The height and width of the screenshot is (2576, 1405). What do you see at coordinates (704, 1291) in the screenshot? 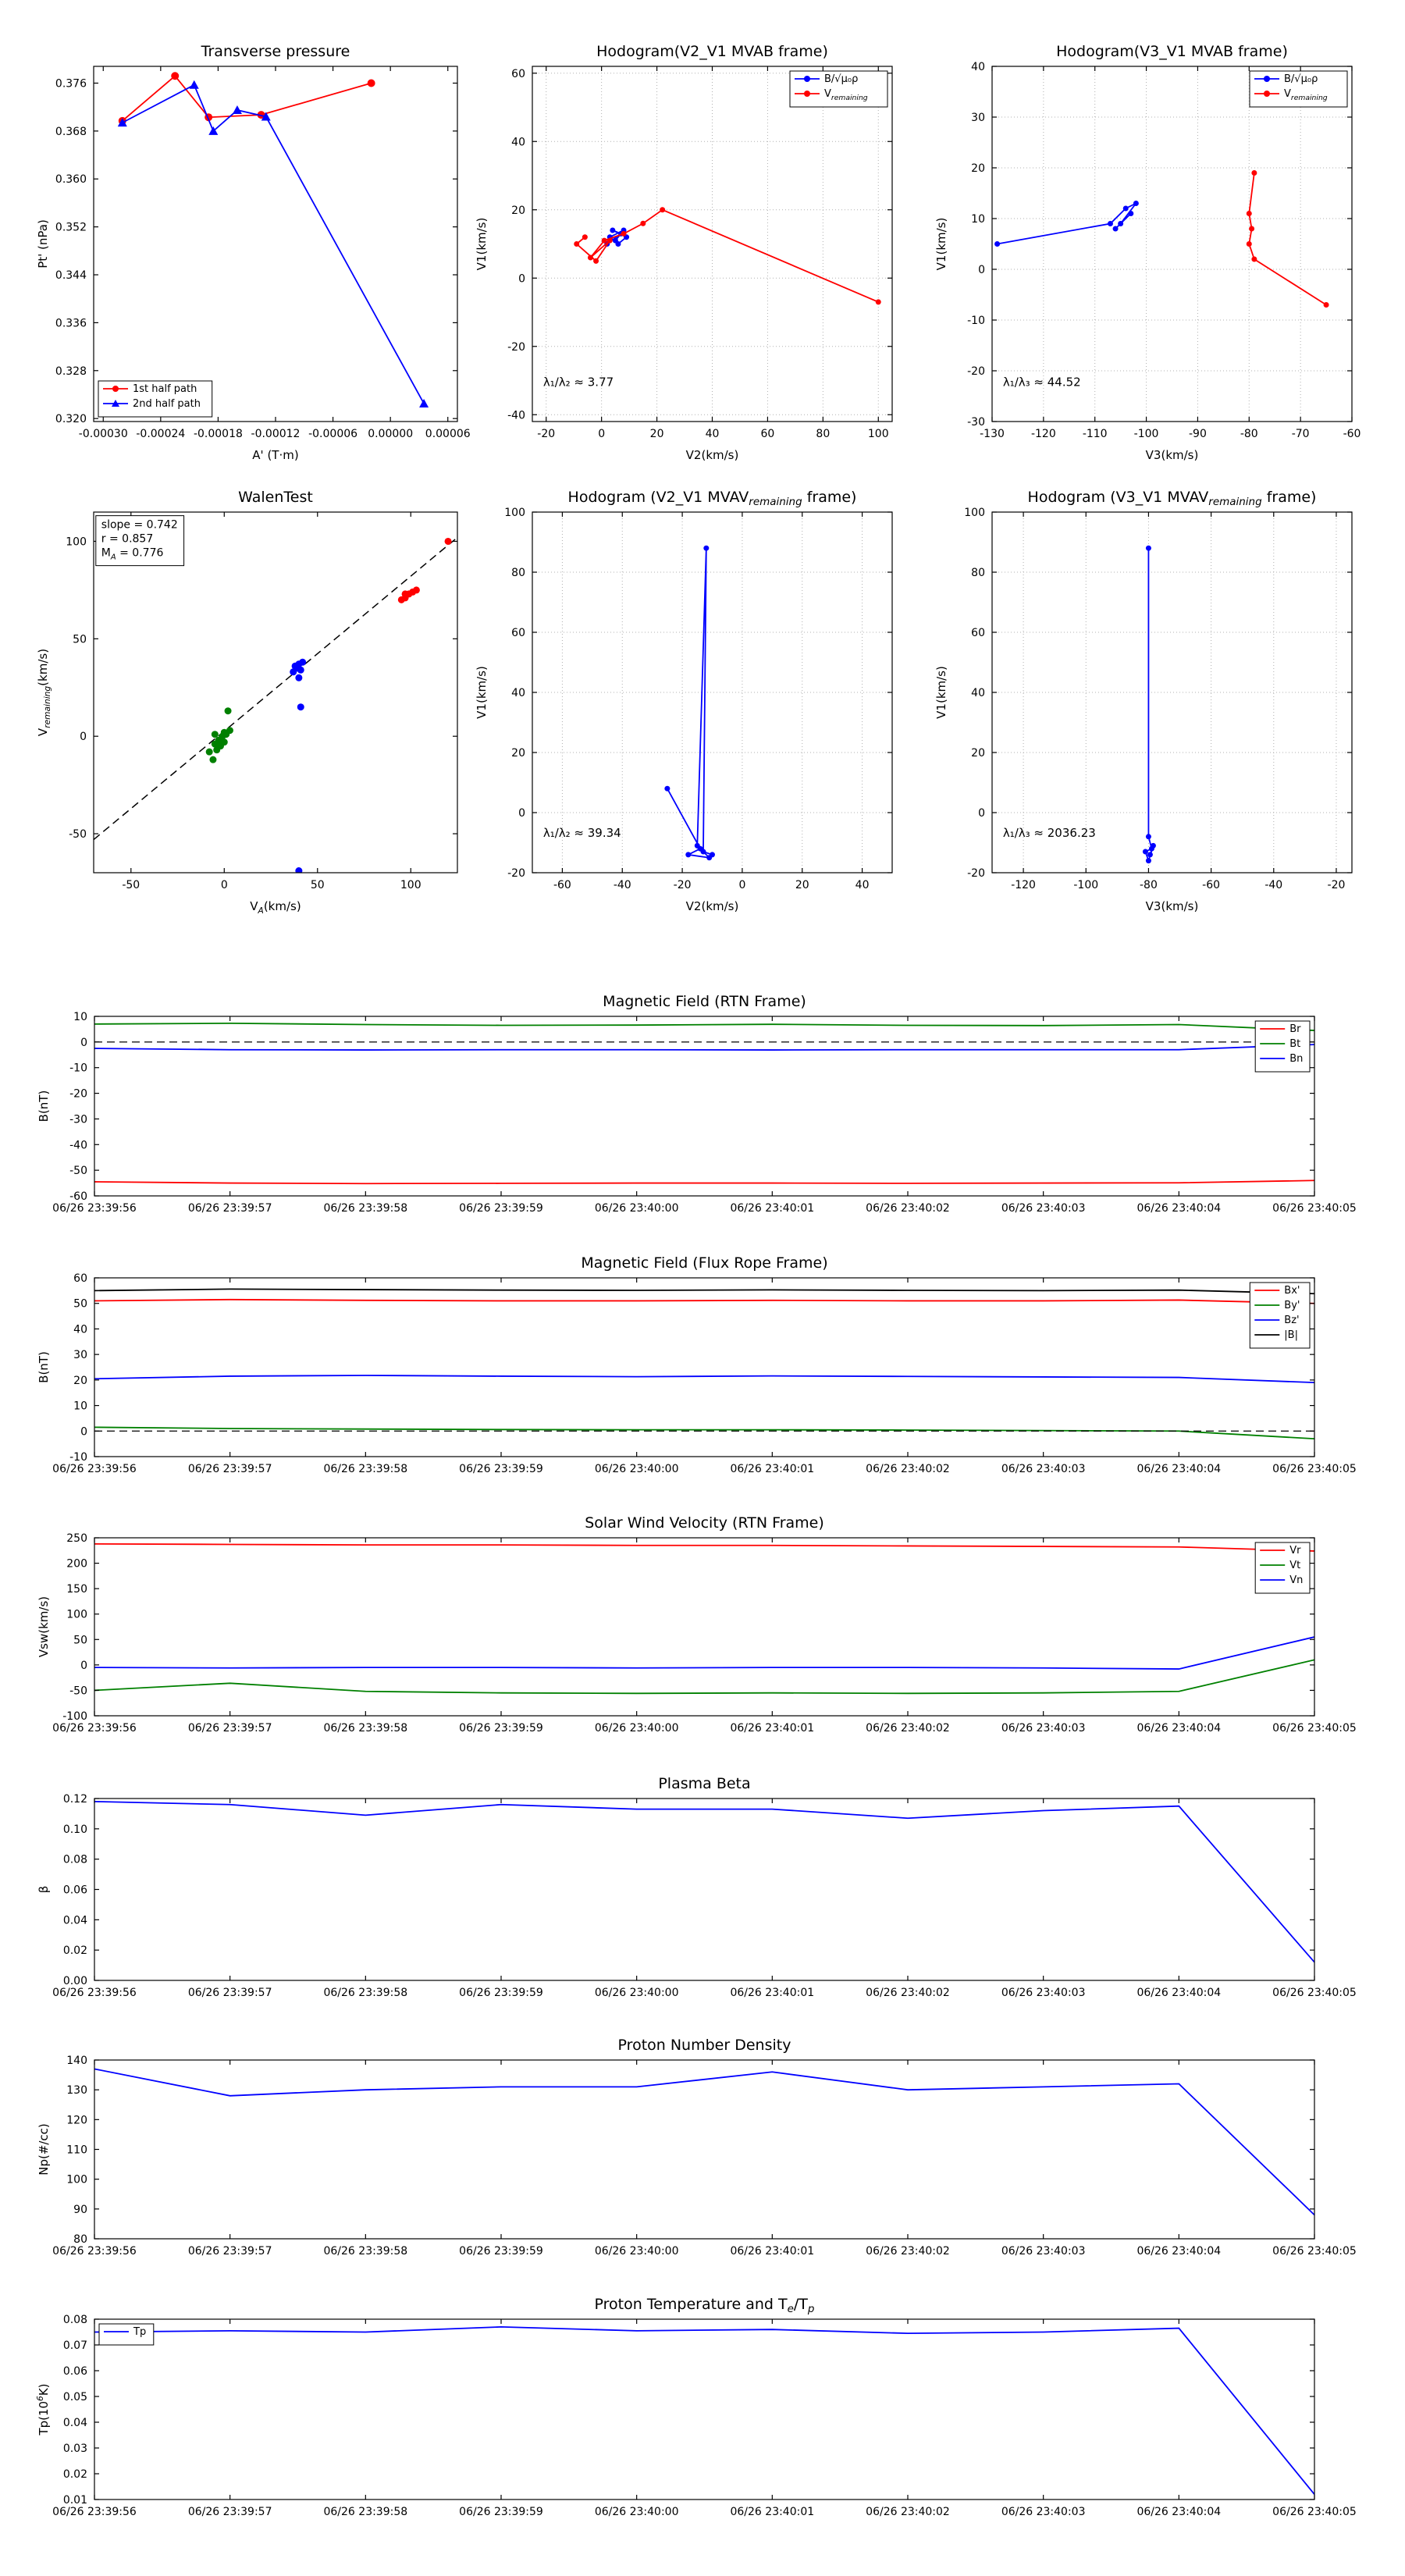
I see `series-|B|` at bounding box center [704, 1291].